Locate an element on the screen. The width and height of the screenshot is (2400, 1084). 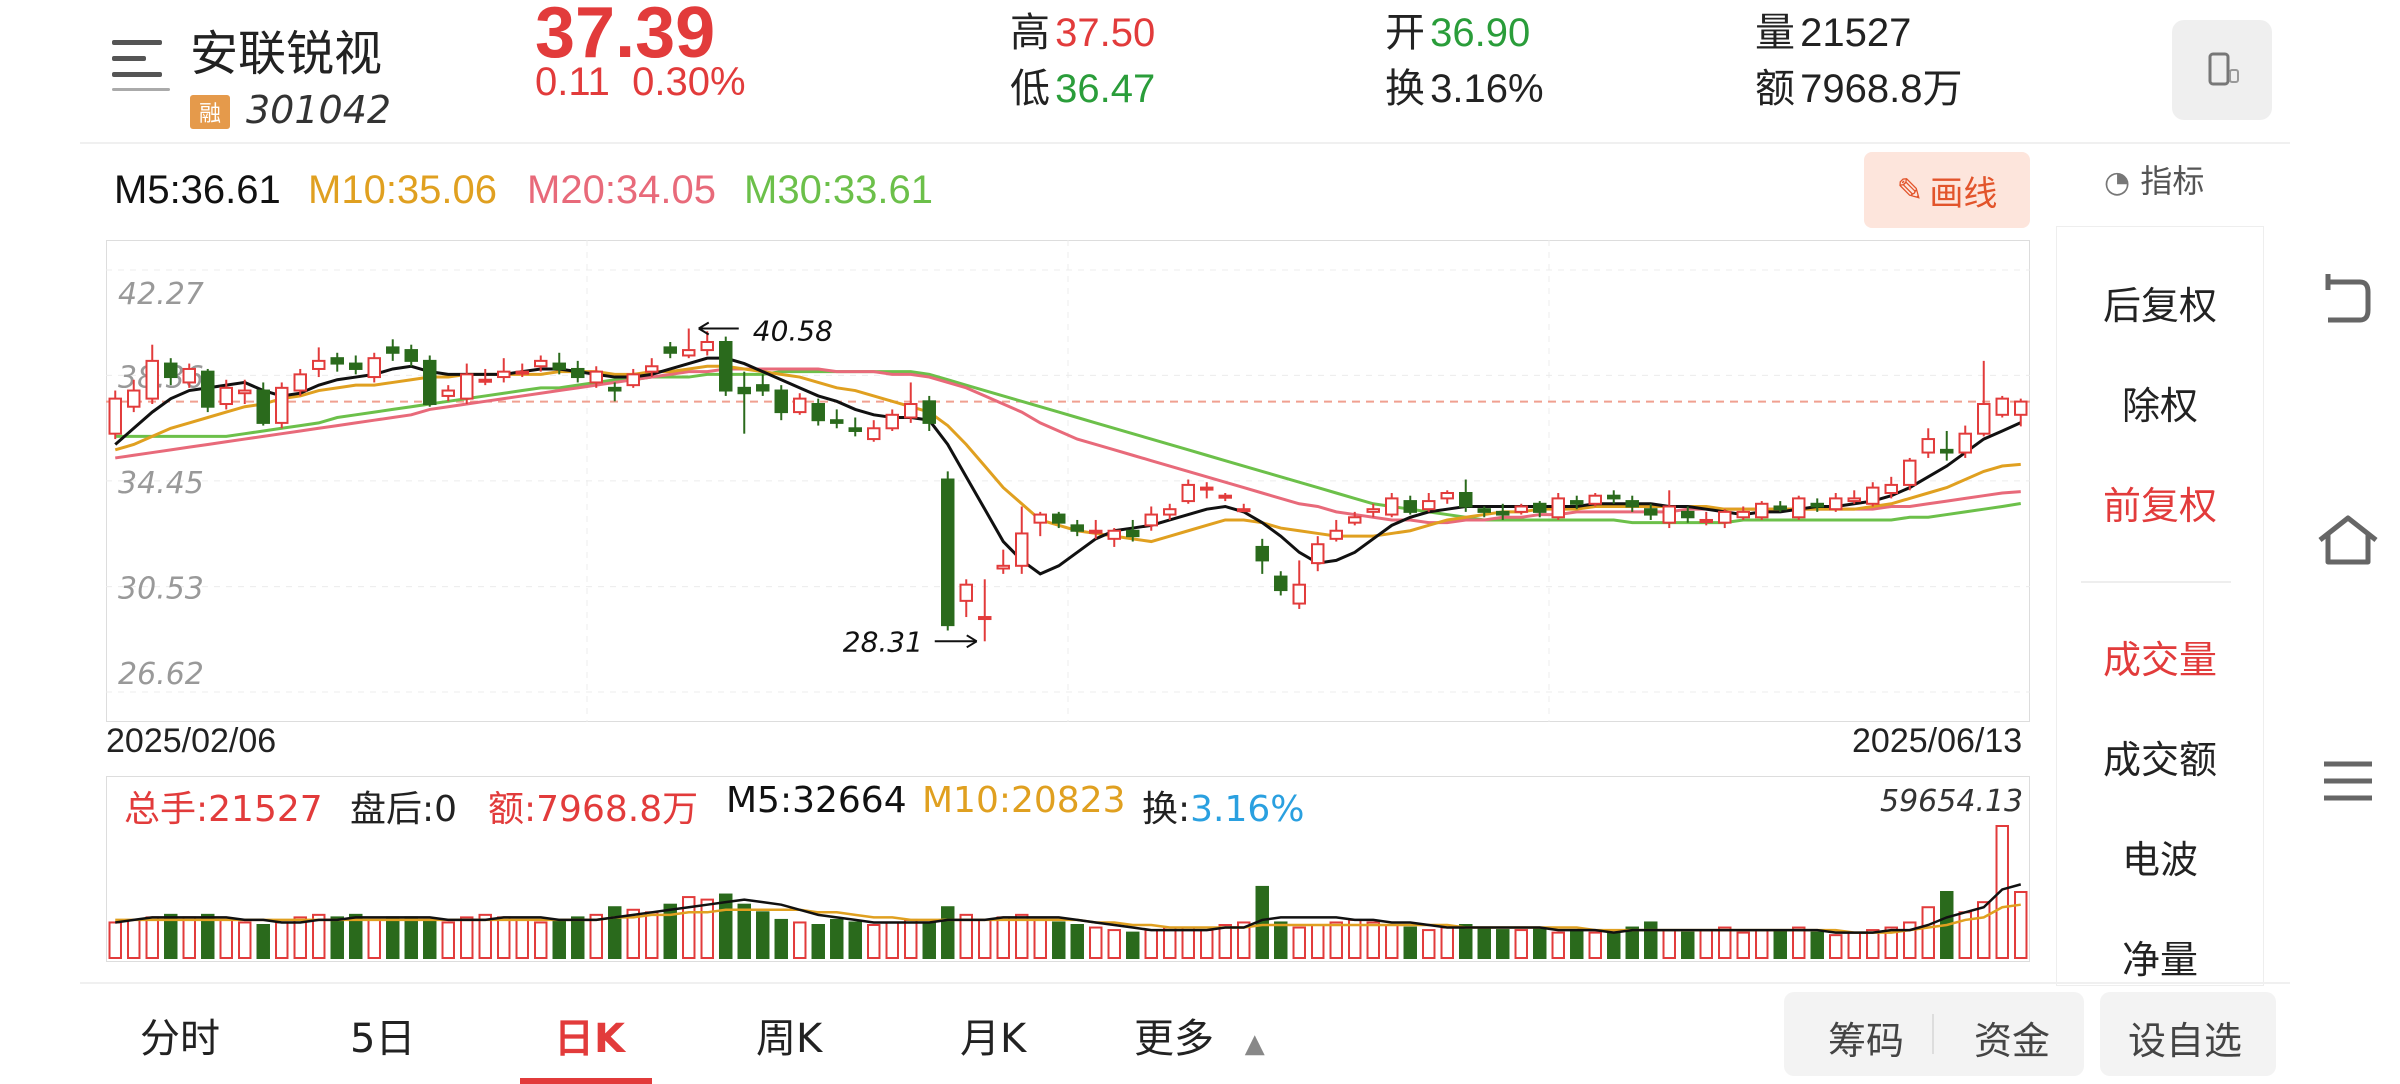
landscape-toggle-button is located at coordinates (2222, 70).